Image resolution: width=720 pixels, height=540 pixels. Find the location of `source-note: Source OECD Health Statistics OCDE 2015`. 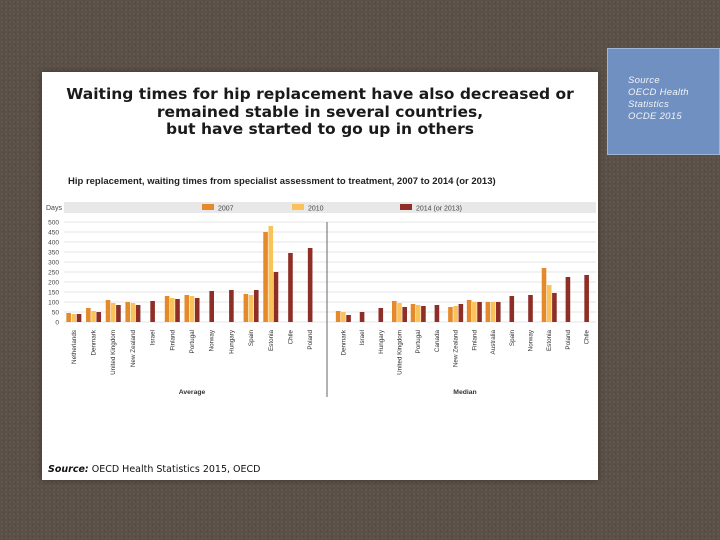

source-note: Source OECD Health Statistics OCDE 2015 is located at coordinates (663, 101).